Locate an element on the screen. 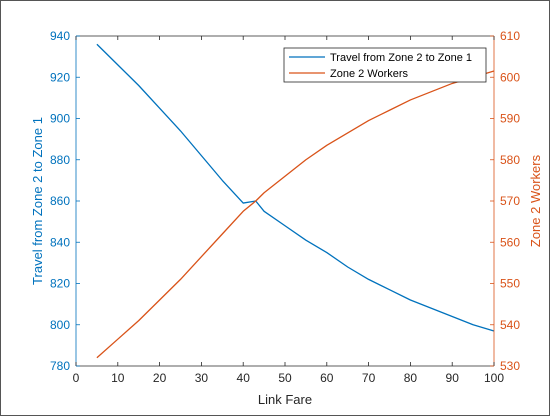 This screenshot has width=550, height=416. y-right-tick-label: 540 is located at coordinates (510, 325).